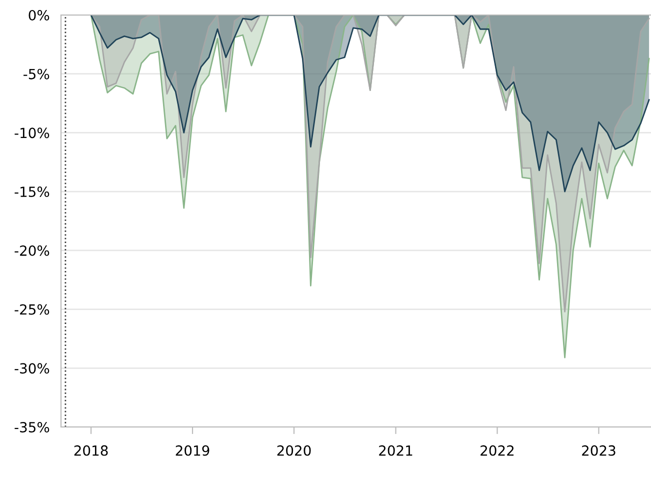 The height and width of the screenshot is (499, 651). What do you see at coordinates (32, 368) in the screenshot?
I see `y-tick-label: -30%` at bounding box center [32, 368].